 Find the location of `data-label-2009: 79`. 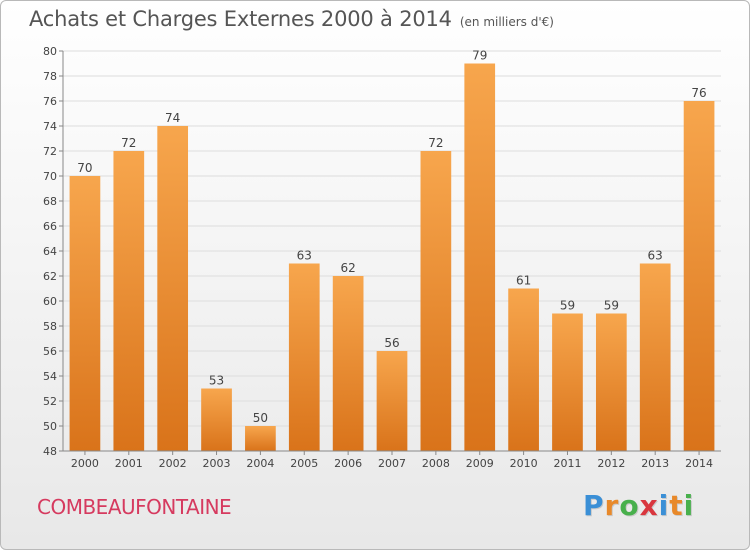

data-label-2009: 79 is located at coordinates (479, 56).